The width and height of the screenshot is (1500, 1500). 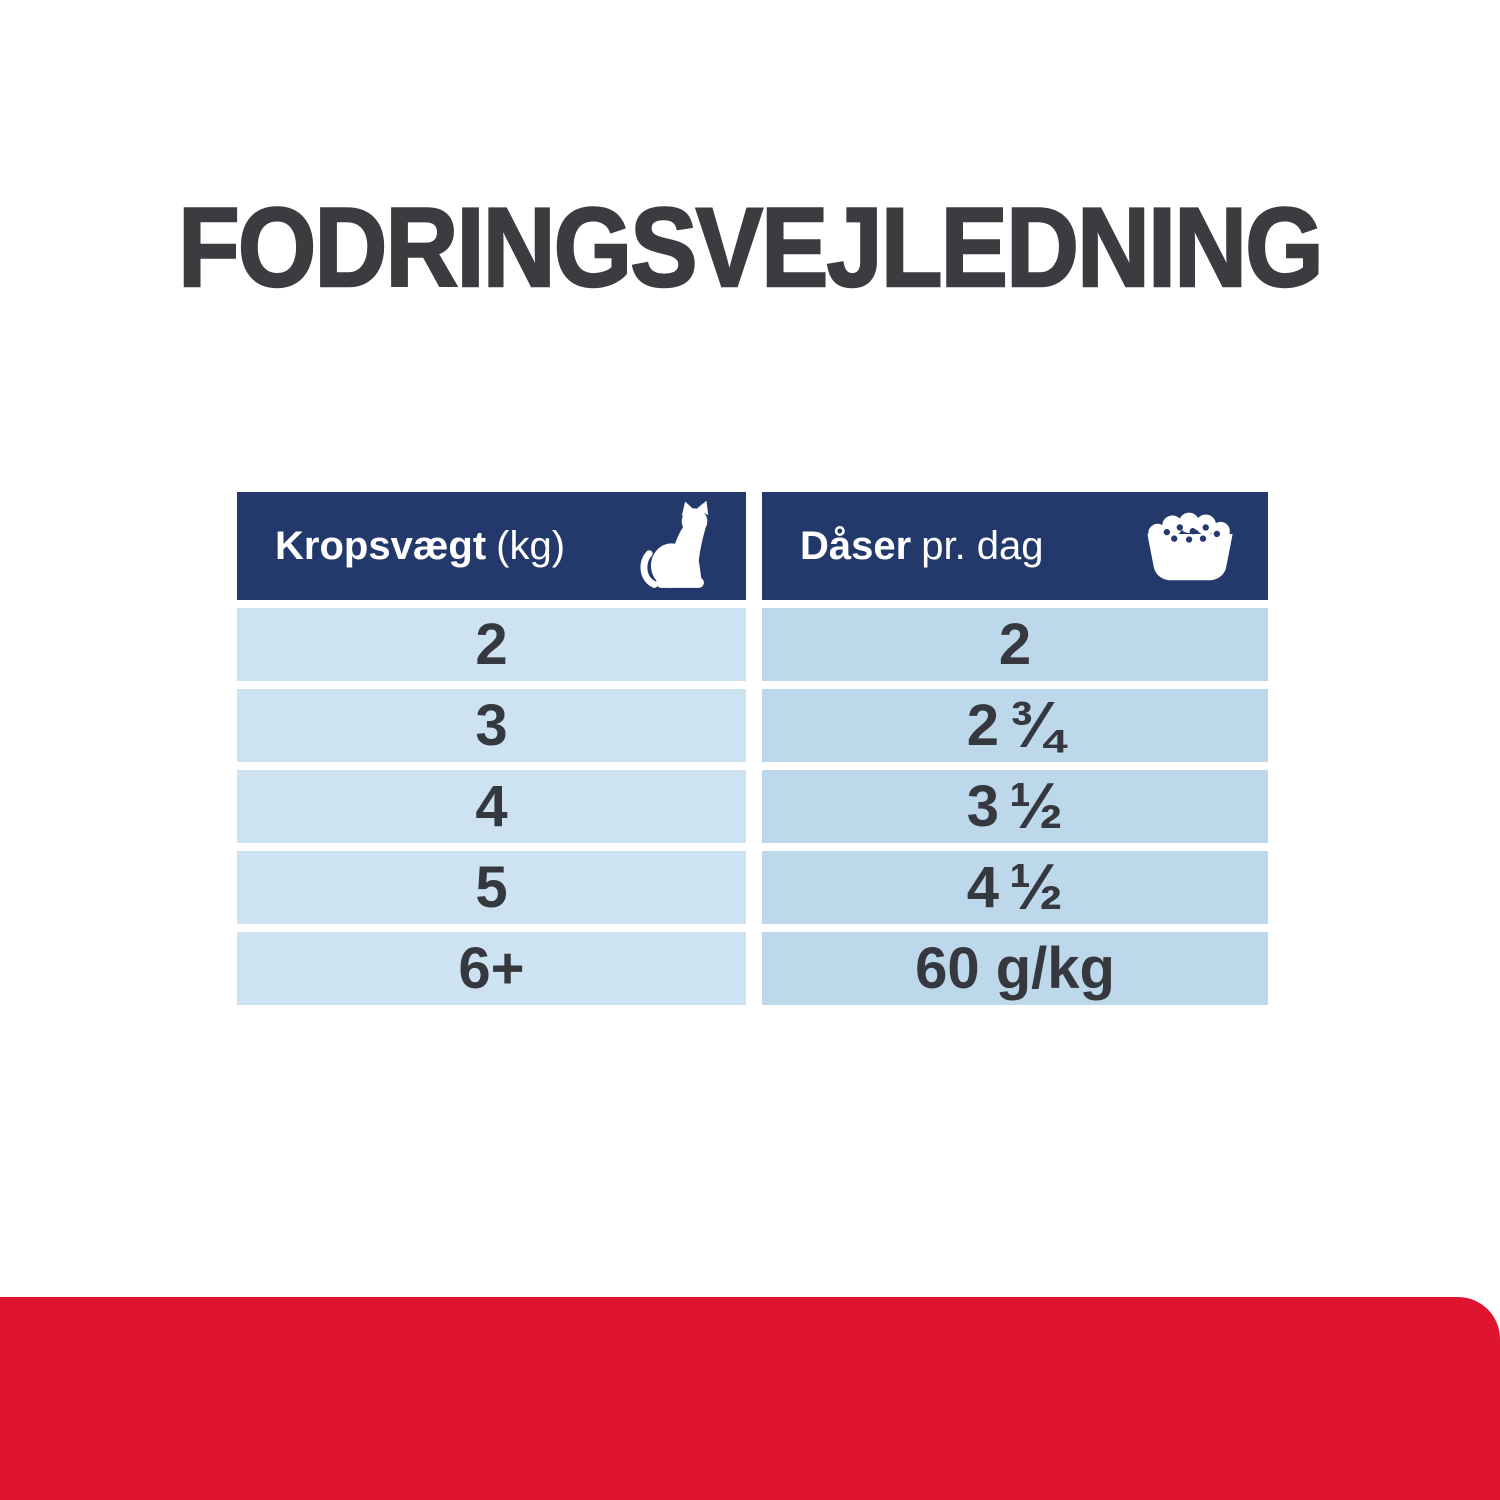 What do you see at coordinates (1036, 725) in the screenshot?
I see `cans-fraction: ¾` at bounding box center [1036, 725].